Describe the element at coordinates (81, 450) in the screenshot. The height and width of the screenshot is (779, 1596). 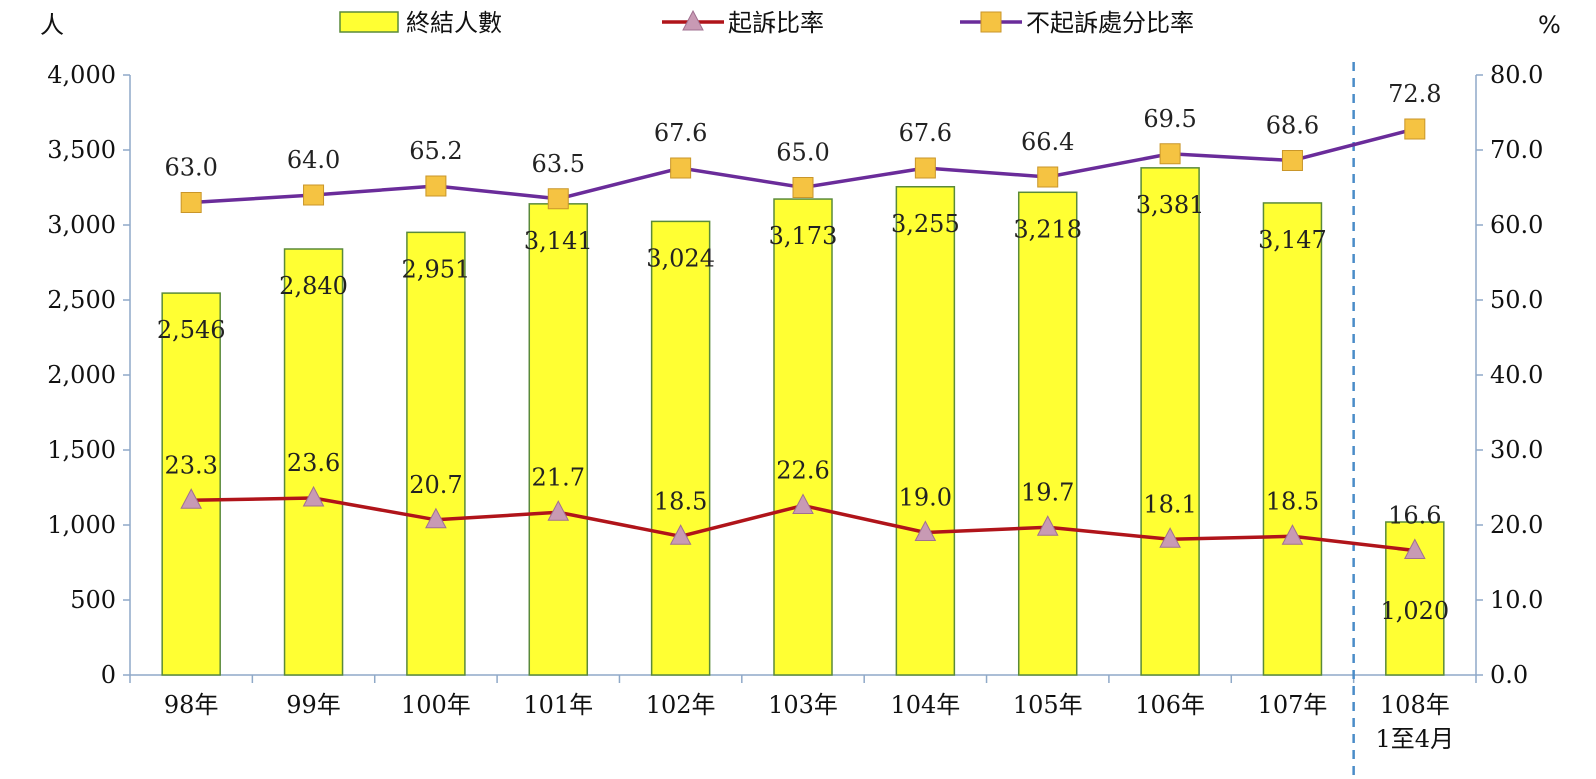
I see `left-tick-label: 1,500` at that location.